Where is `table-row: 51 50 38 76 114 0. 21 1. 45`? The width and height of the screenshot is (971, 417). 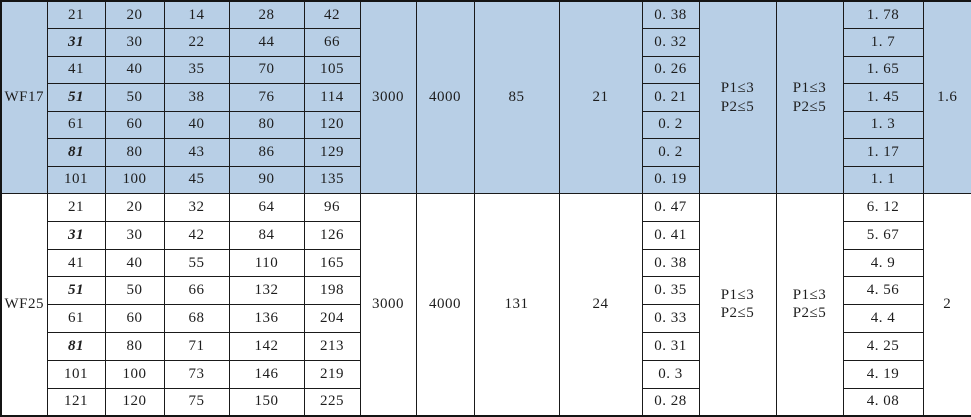 table-row: 51 50 38 76 114 0. 21 1. 45 is located at coordinates (486, 97).